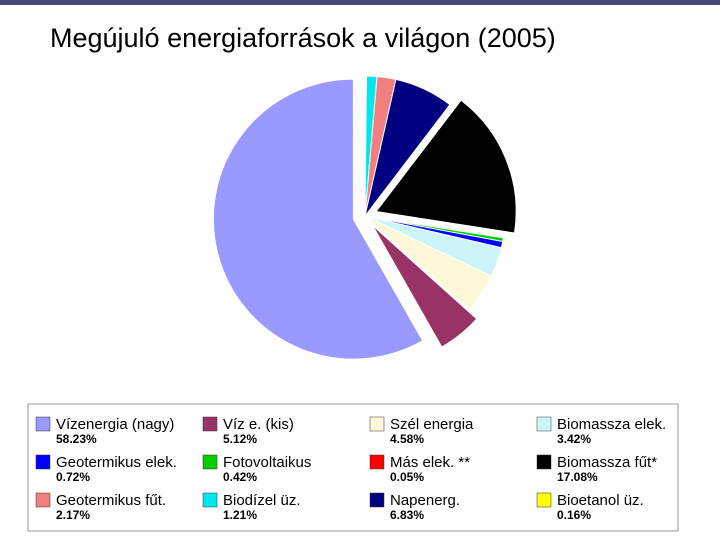 The image size is (720, 540). What do you see at coordinates (577, 477) in the screenshot?
I see `value-label: 17.08%` at bounding box center [577, 477].